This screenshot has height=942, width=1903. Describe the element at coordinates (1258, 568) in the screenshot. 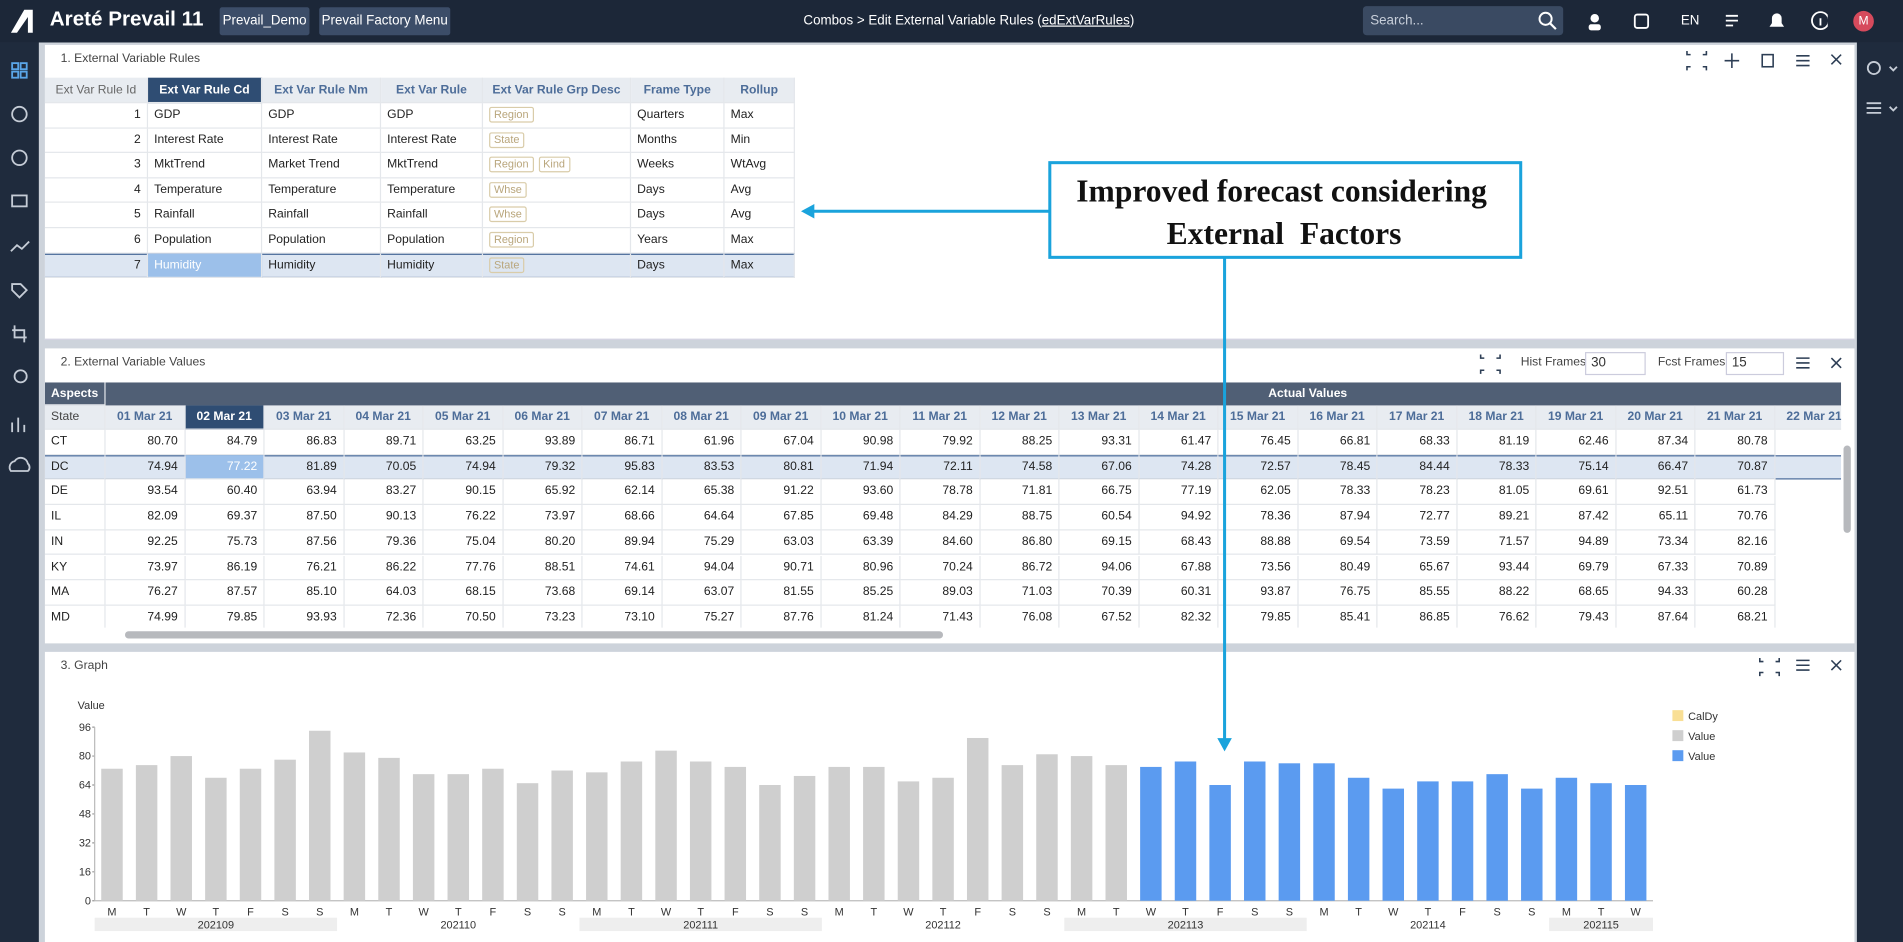

I see `value-cell: 73.56` at that location.